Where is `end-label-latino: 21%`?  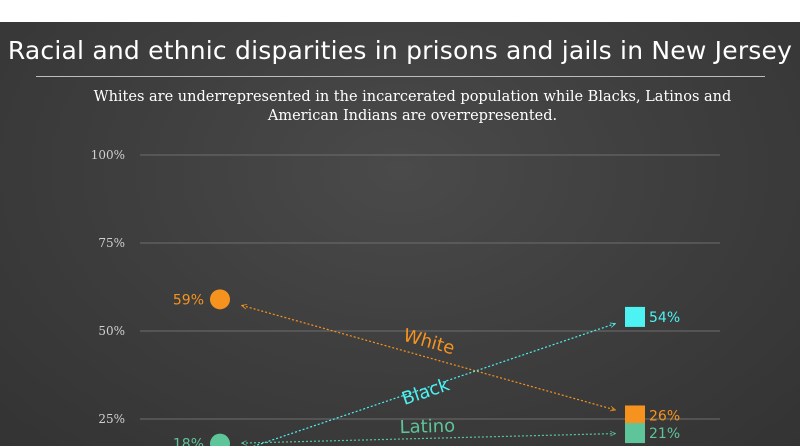 end-label-latino: 21% is located at coordinates (664, 434).